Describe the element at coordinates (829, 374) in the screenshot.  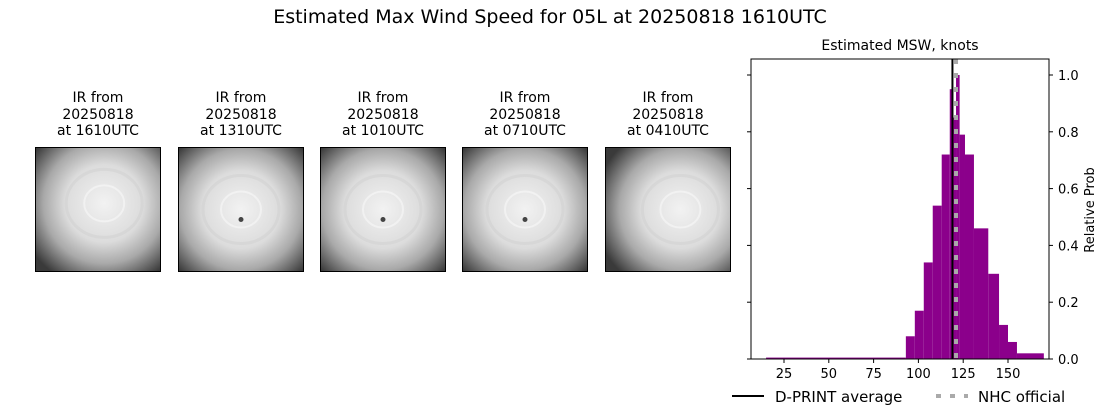
I see `x-tick-label: 50` at that location.